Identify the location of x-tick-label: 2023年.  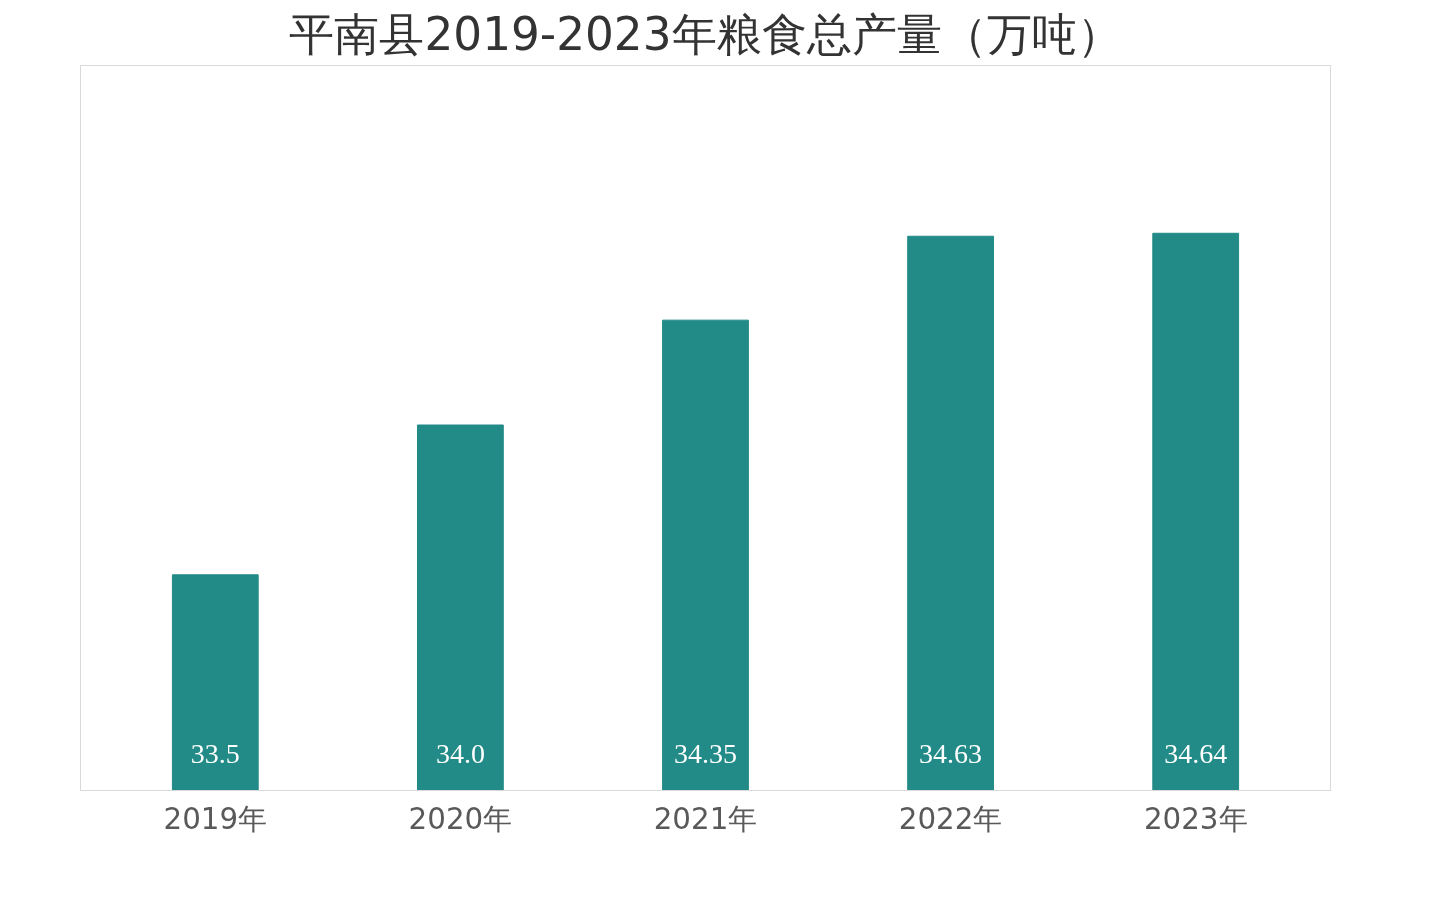
(1195, 818).